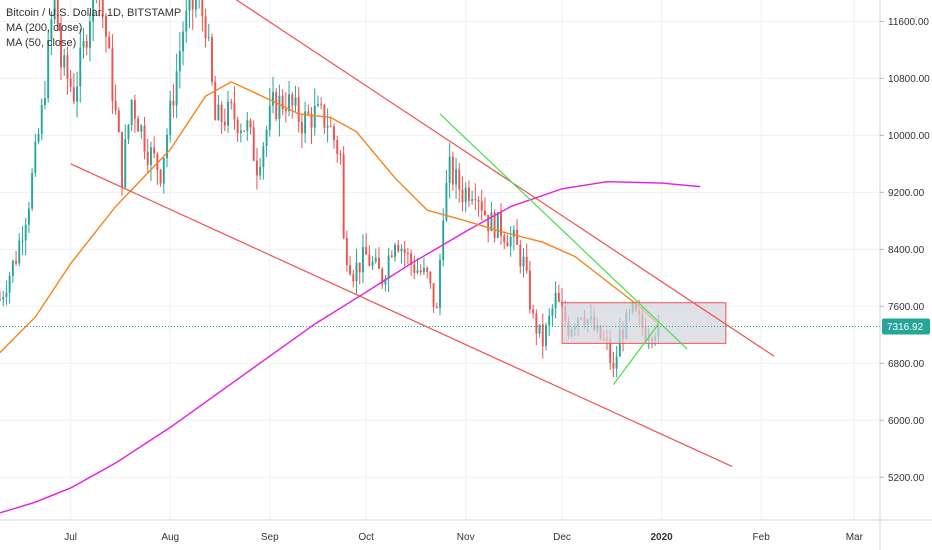  Describe the element at coordinates (906, 307) in the screenshot. I see `price-tick-label: 7600.00` at that location.